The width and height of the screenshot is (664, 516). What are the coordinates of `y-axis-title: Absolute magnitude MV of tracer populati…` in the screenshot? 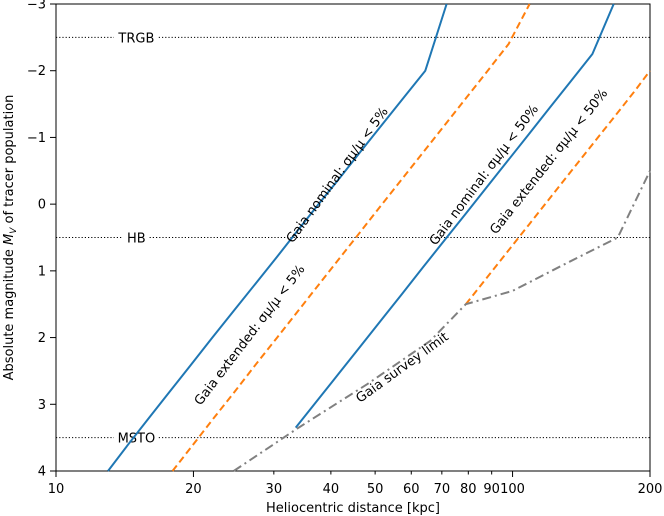 It's located at (10, 238).